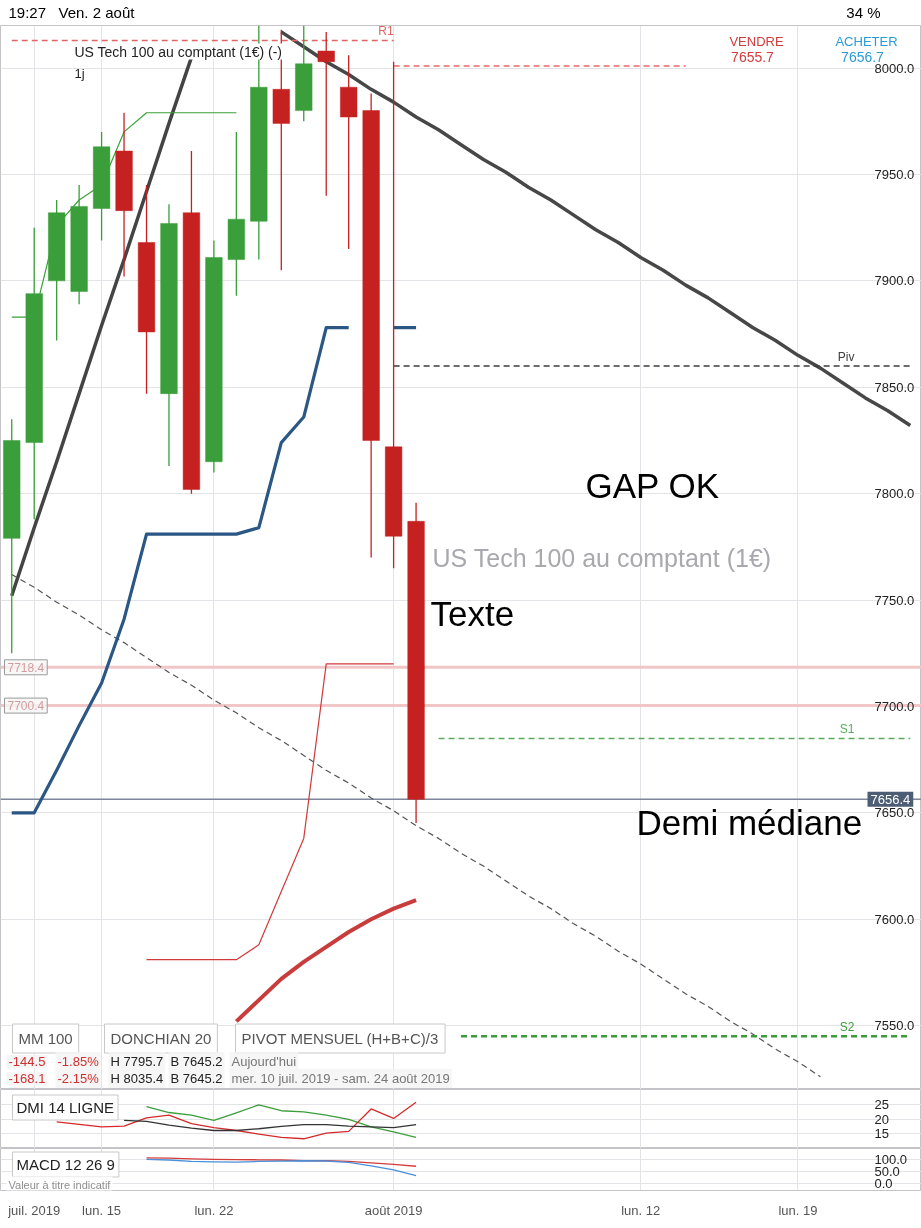  I want to click on annotation: H 7795.7, so click(137, 1061).